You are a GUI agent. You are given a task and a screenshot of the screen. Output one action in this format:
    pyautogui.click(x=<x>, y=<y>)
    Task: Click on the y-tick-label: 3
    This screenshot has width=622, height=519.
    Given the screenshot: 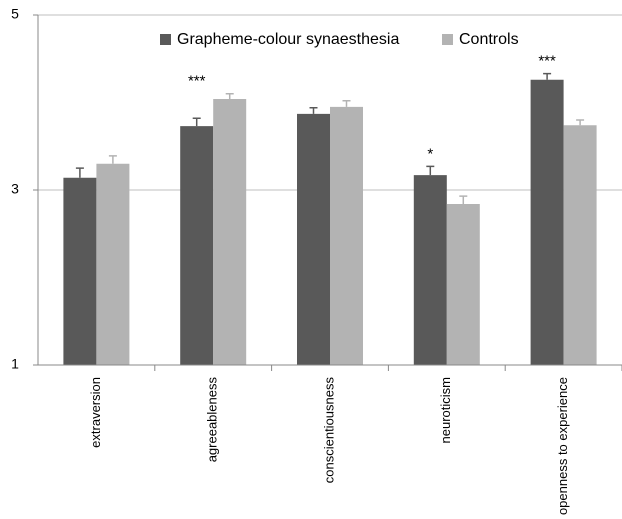 What is the action you would take?
    pyautogui.click(x=15, y=189)
    